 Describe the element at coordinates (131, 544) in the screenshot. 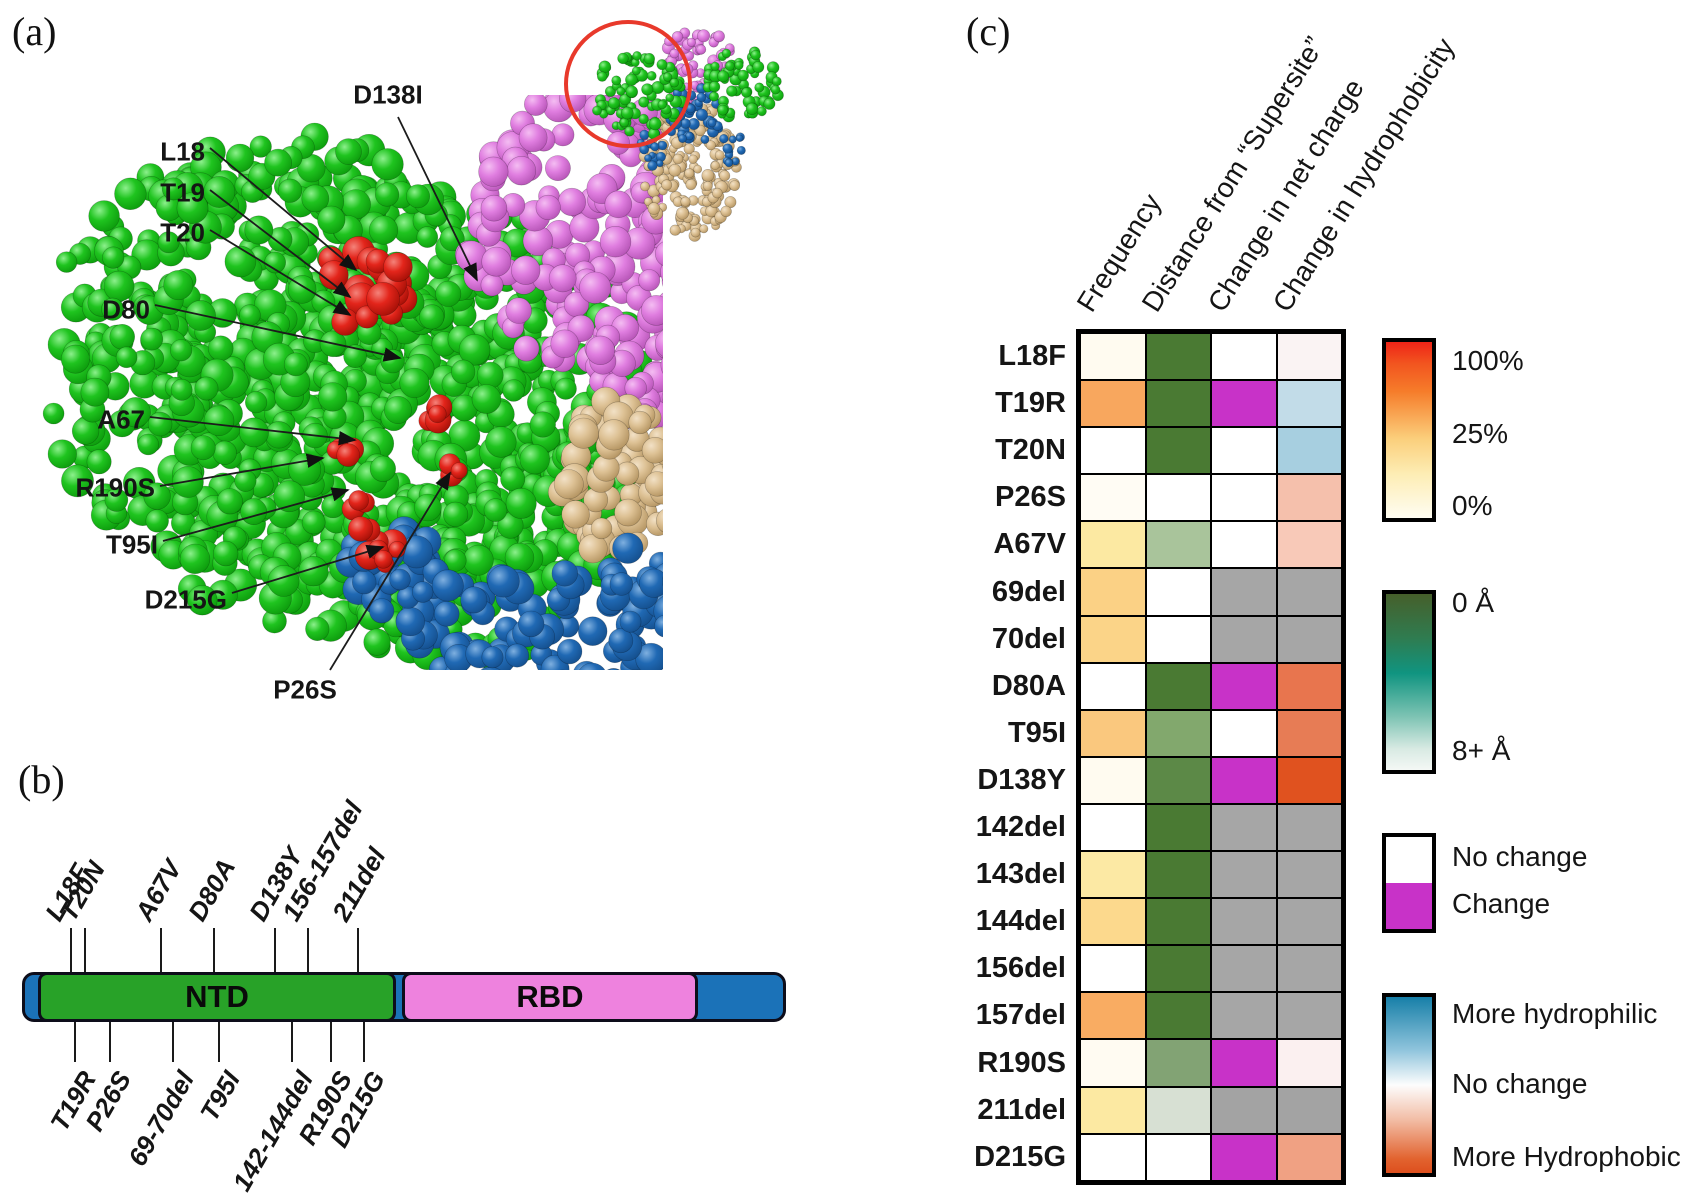

I see `mutation-label-T95I: T95I` at that location.